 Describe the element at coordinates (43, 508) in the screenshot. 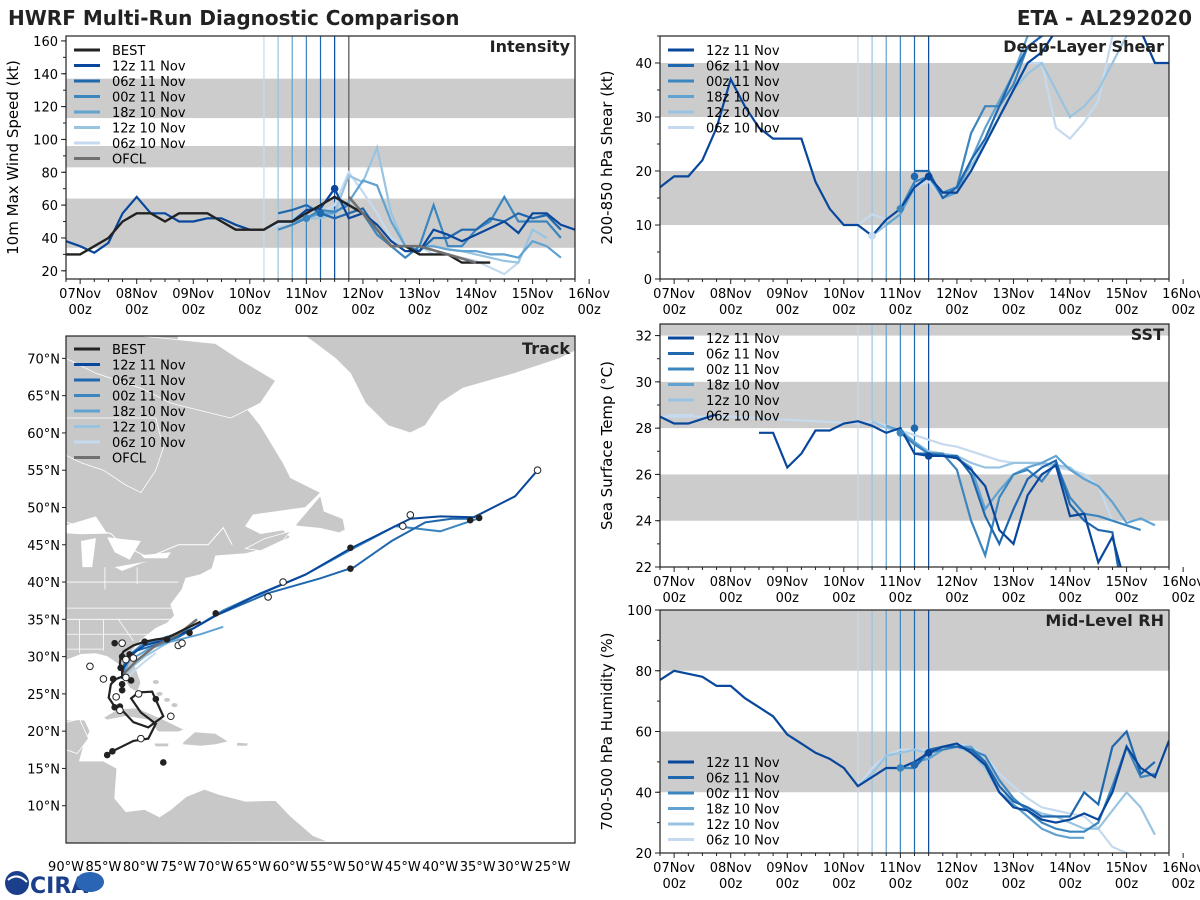

I see `track-ytick-label: 50°N` at that location.